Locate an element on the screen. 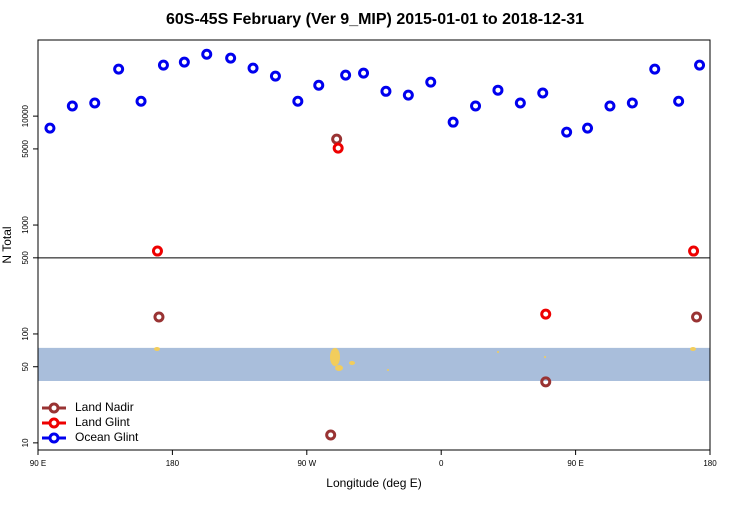 Image resolution: width=750 pixels, height=505 pixels. x-axis-label: Longitude (deg E) is located at coordinates (373, 483).